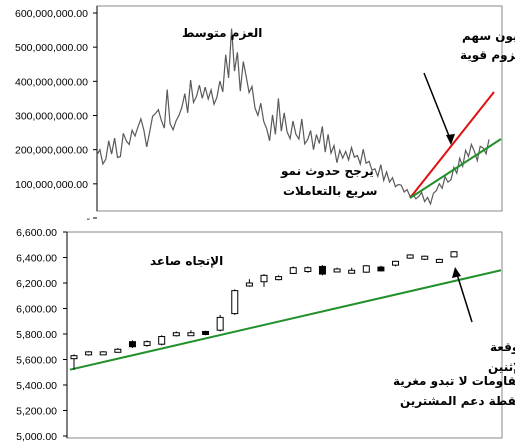 The width and height of the screenshot is (515, 443). What do you see at coordinates (51, 14) in the screenshot?
I see `y-tick-label: 600,000,000.00` at bounding box center [51, 14].